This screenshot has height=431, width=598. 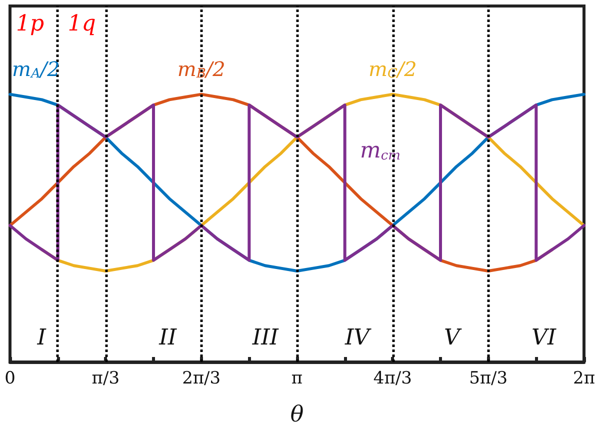 I want to click on annotation: IV, so click(x=358, y=338).